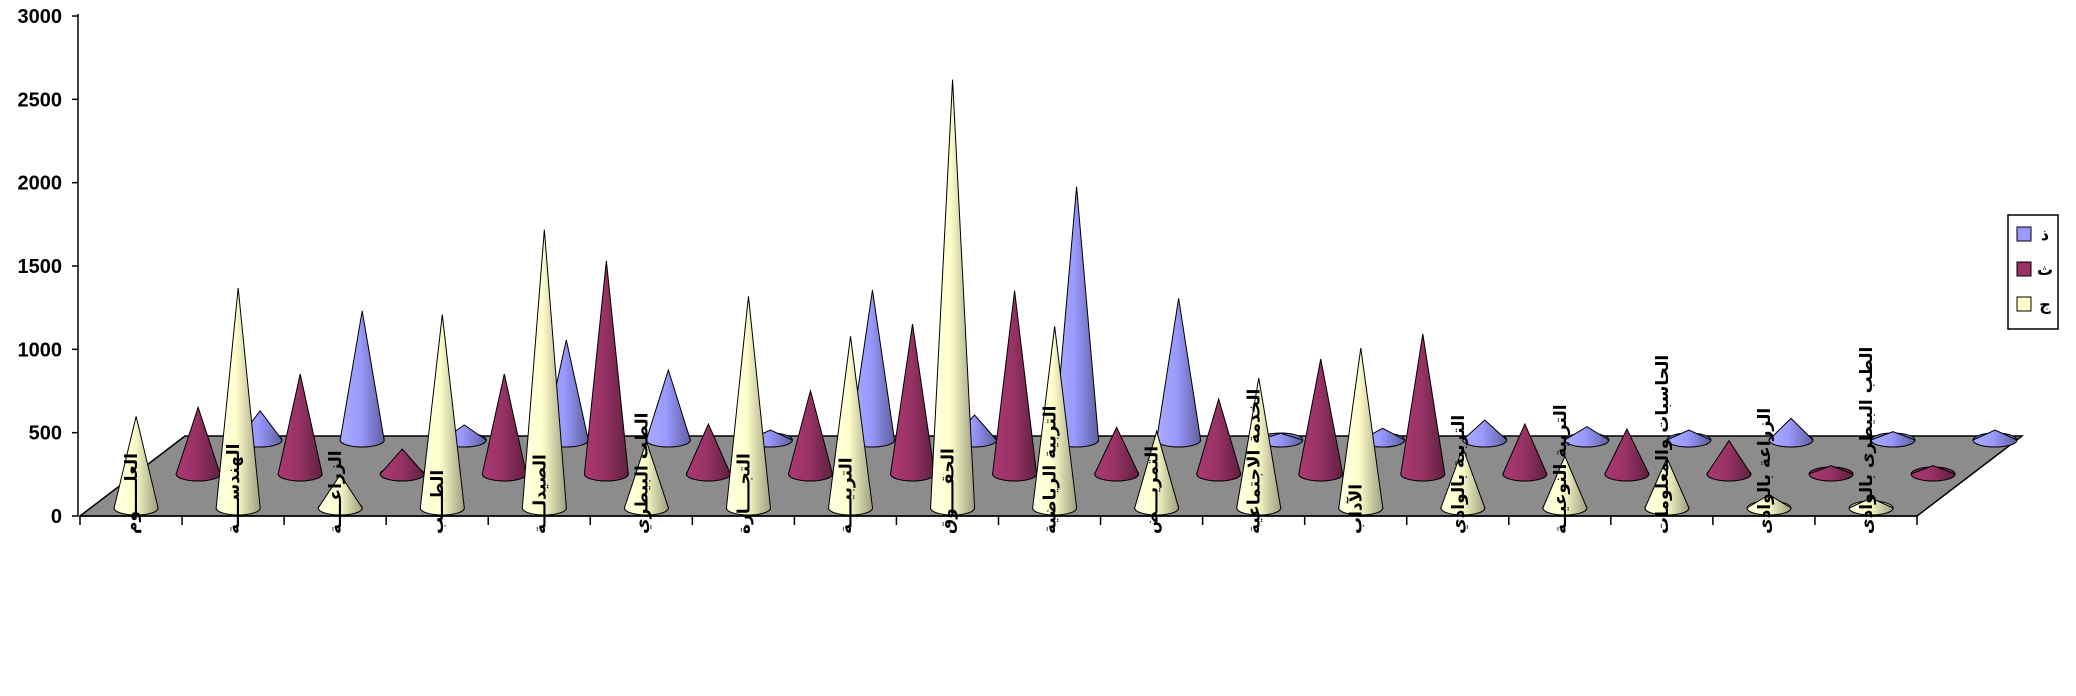 Image resolution: width=2076 pixels, height=696 pixels. What do you see at coordinates (40, 350) in the screenshot?
I see `y-tick-label: 1000` at bounding box center [40, 350].